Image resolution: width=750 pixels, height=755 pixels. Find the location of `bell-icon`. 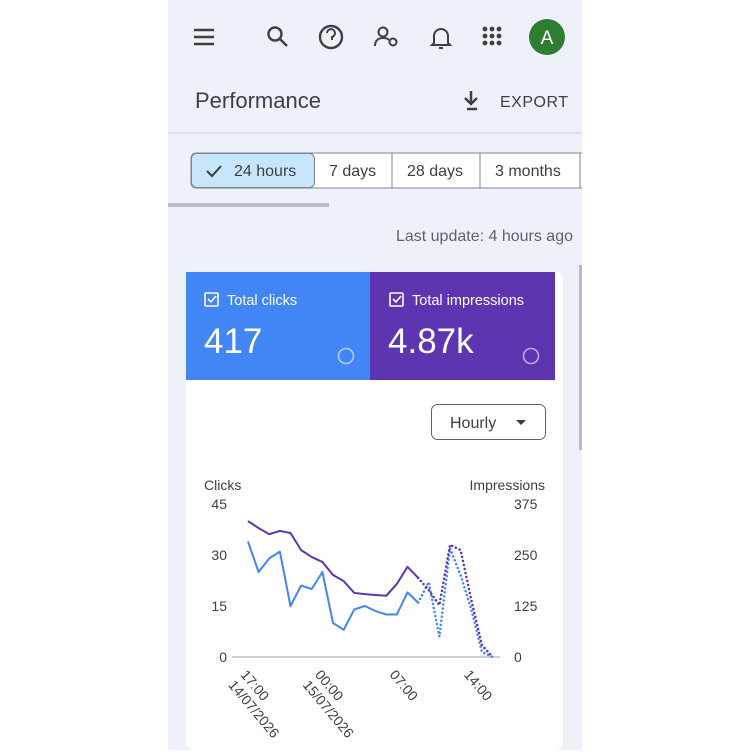

bell-icon is located at coordinates (441, 38).